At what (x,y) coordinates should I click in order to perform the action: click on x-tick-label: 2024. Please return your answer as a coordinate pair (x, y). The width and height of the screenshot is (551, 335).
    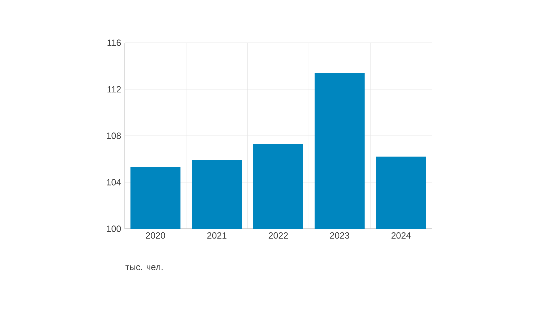
    Looking at the image, I should click on (402, 235).